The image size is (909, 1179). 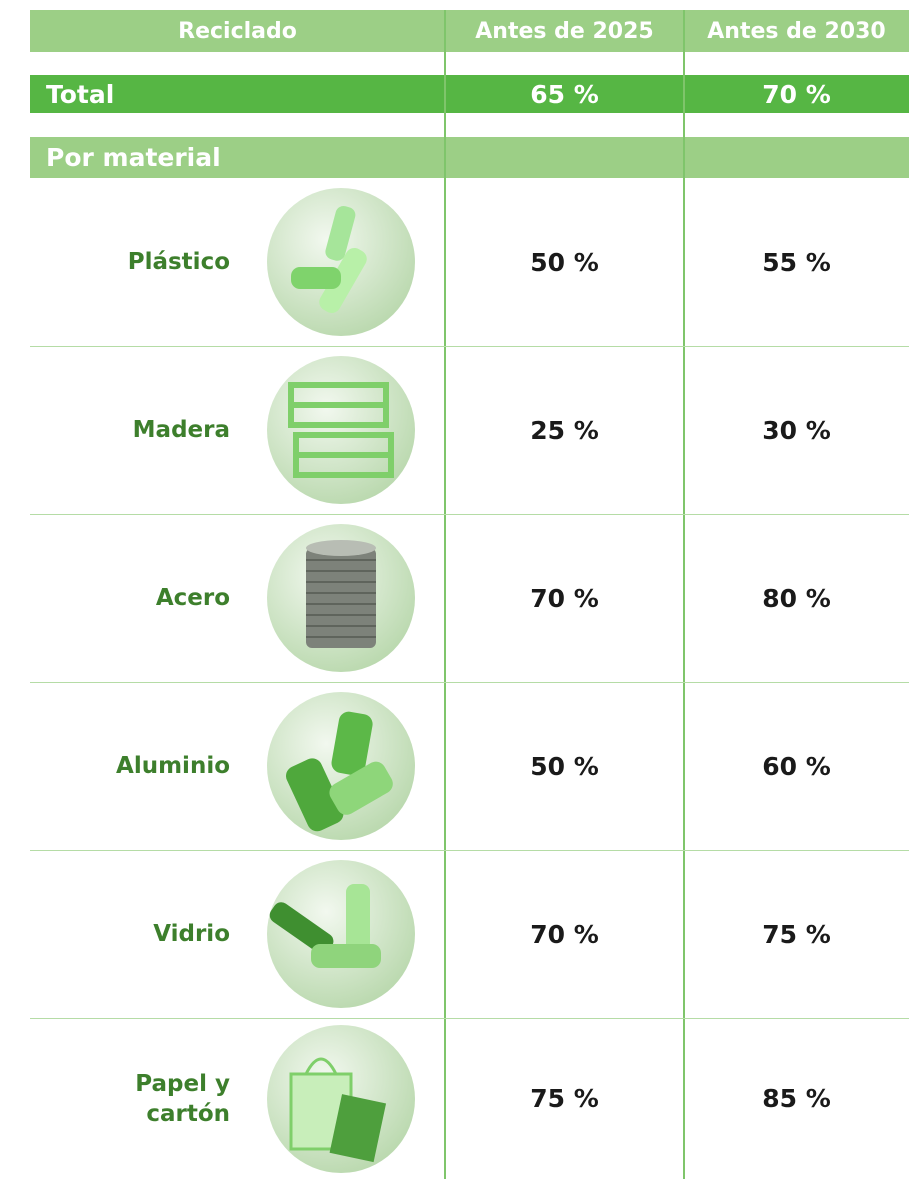 I want to click on section-row: Por material, so click(x=469, y=157).